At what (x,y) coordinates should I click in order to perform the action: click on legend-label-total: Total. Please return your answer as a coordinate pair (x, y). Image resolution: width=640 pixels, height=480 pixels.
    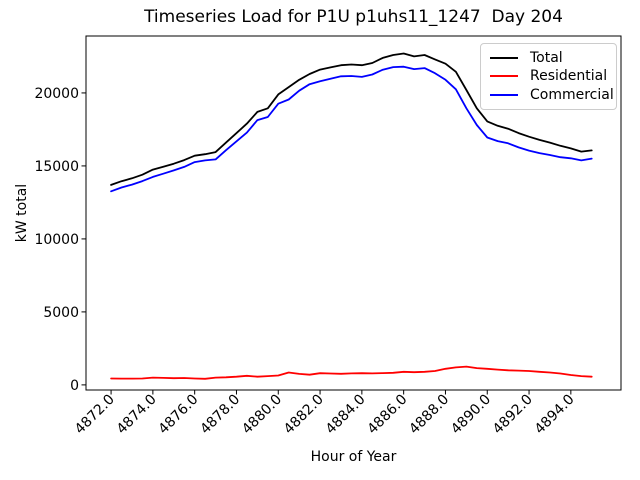
    Looking at the image, I should click on (546, 58).